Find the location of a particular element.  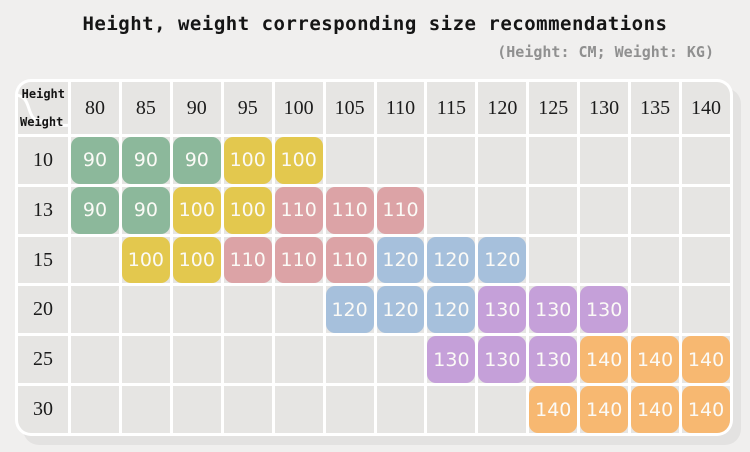

empty-cell-h120-w13 is located at coordinates (502, 210).